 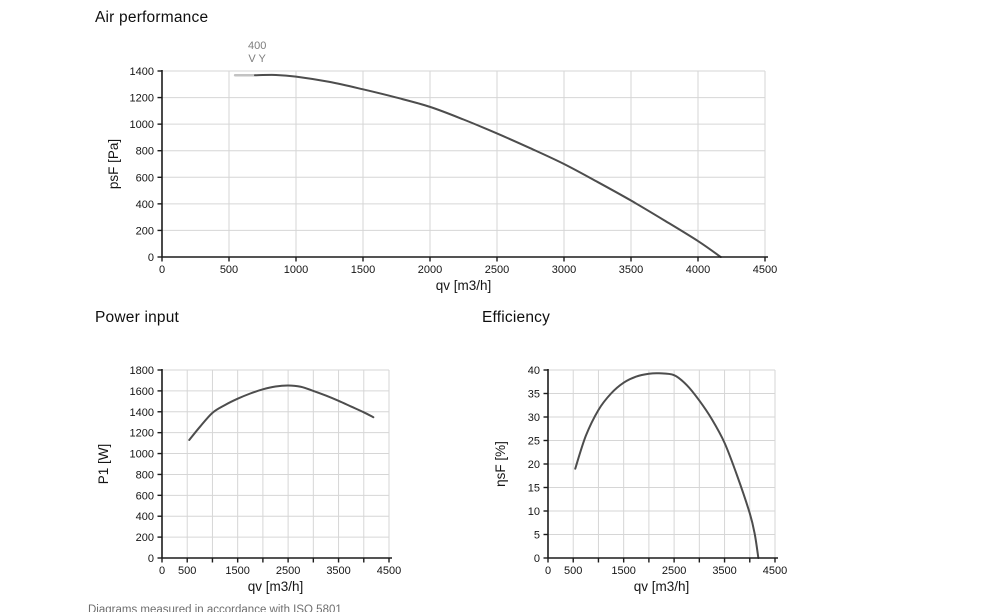 What do you see at coordinates (534, 465) in the screenshot?
I see `svg-text: 20` at bounding box center [534, 465].